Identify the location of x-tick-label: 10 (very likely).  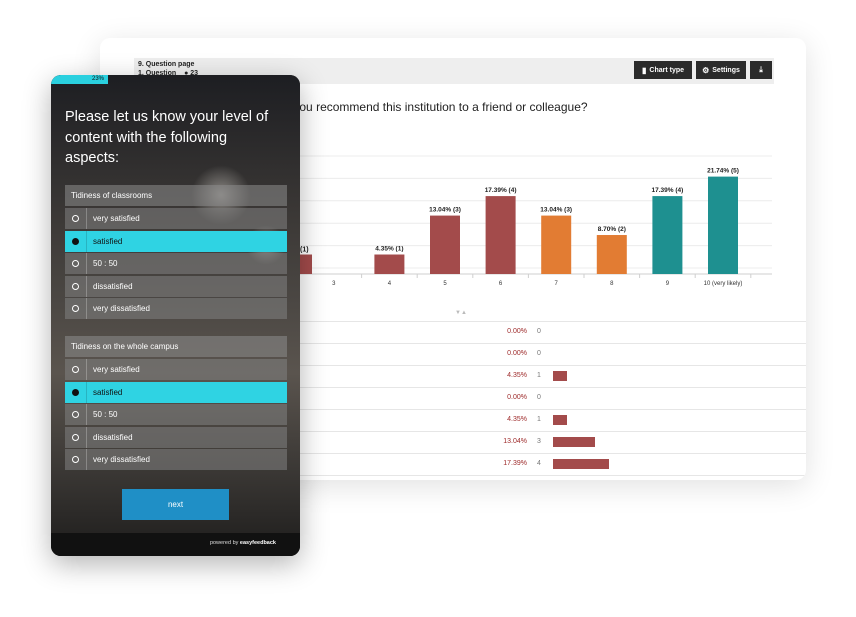
(723, 284).